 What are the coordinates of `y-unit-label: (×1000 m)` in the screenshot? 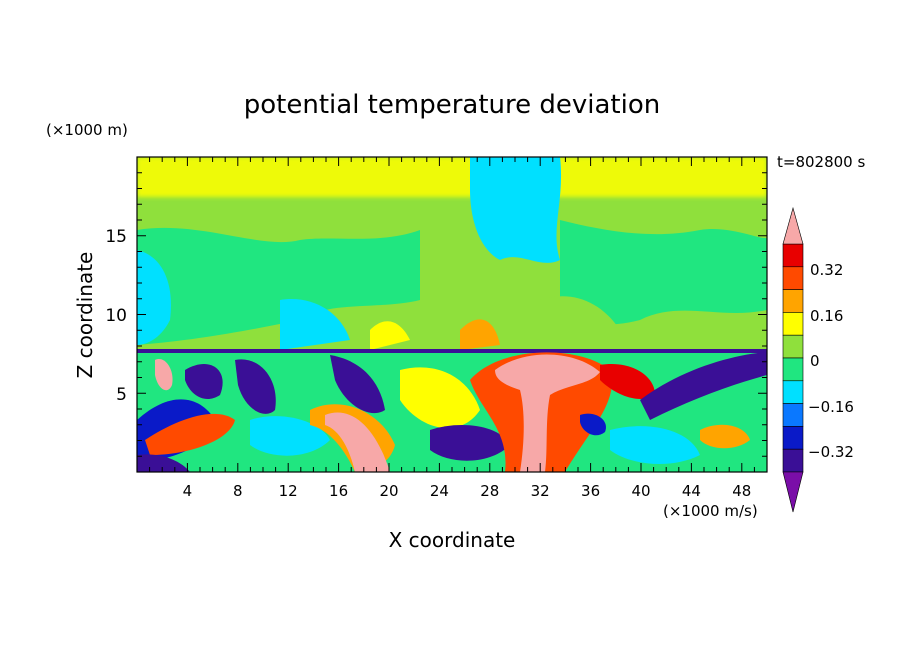 It's located at (87, 130).